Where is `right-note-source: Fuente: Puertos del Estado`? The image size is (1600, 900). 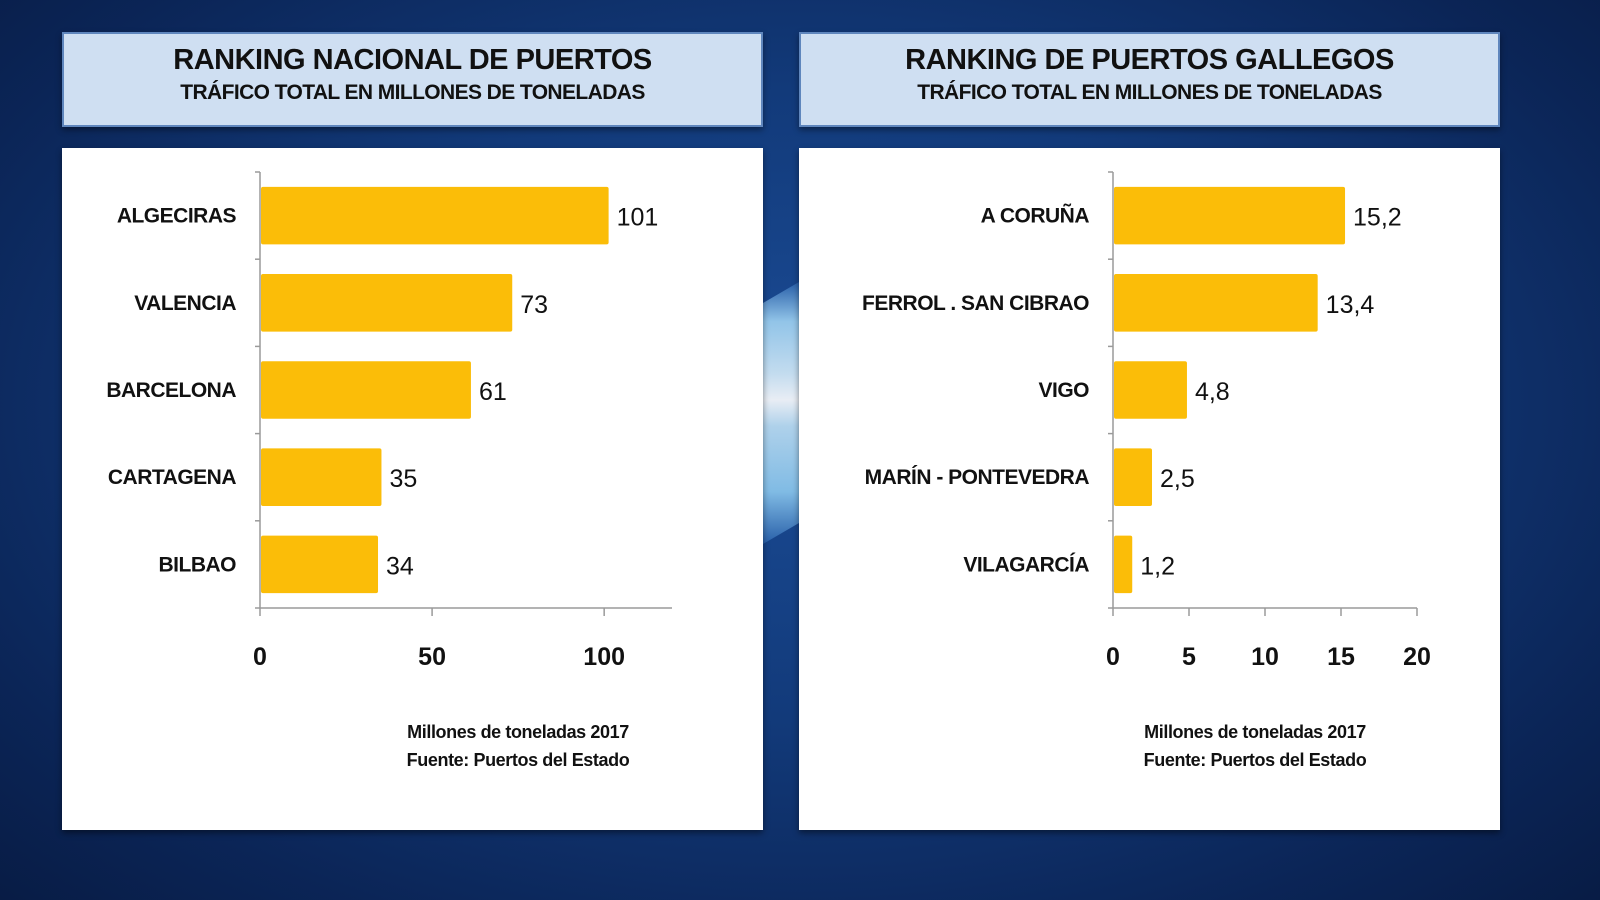
right-note-source: Fuente: Puertos del Estado is located at coordinates (1255, 760).